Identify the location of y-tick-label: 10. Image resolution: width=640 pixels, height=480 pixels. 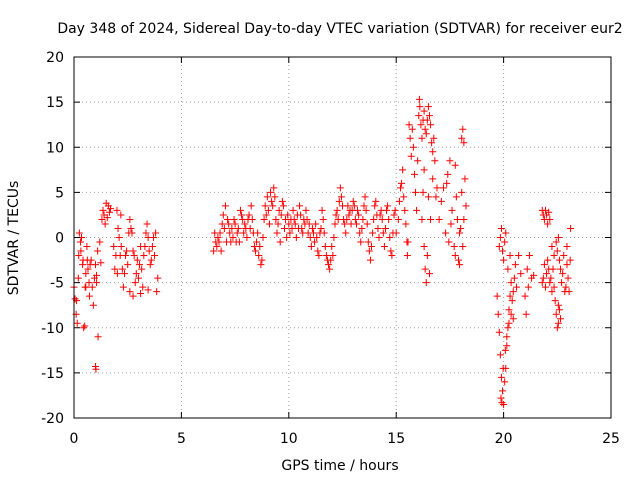
(55, 148).